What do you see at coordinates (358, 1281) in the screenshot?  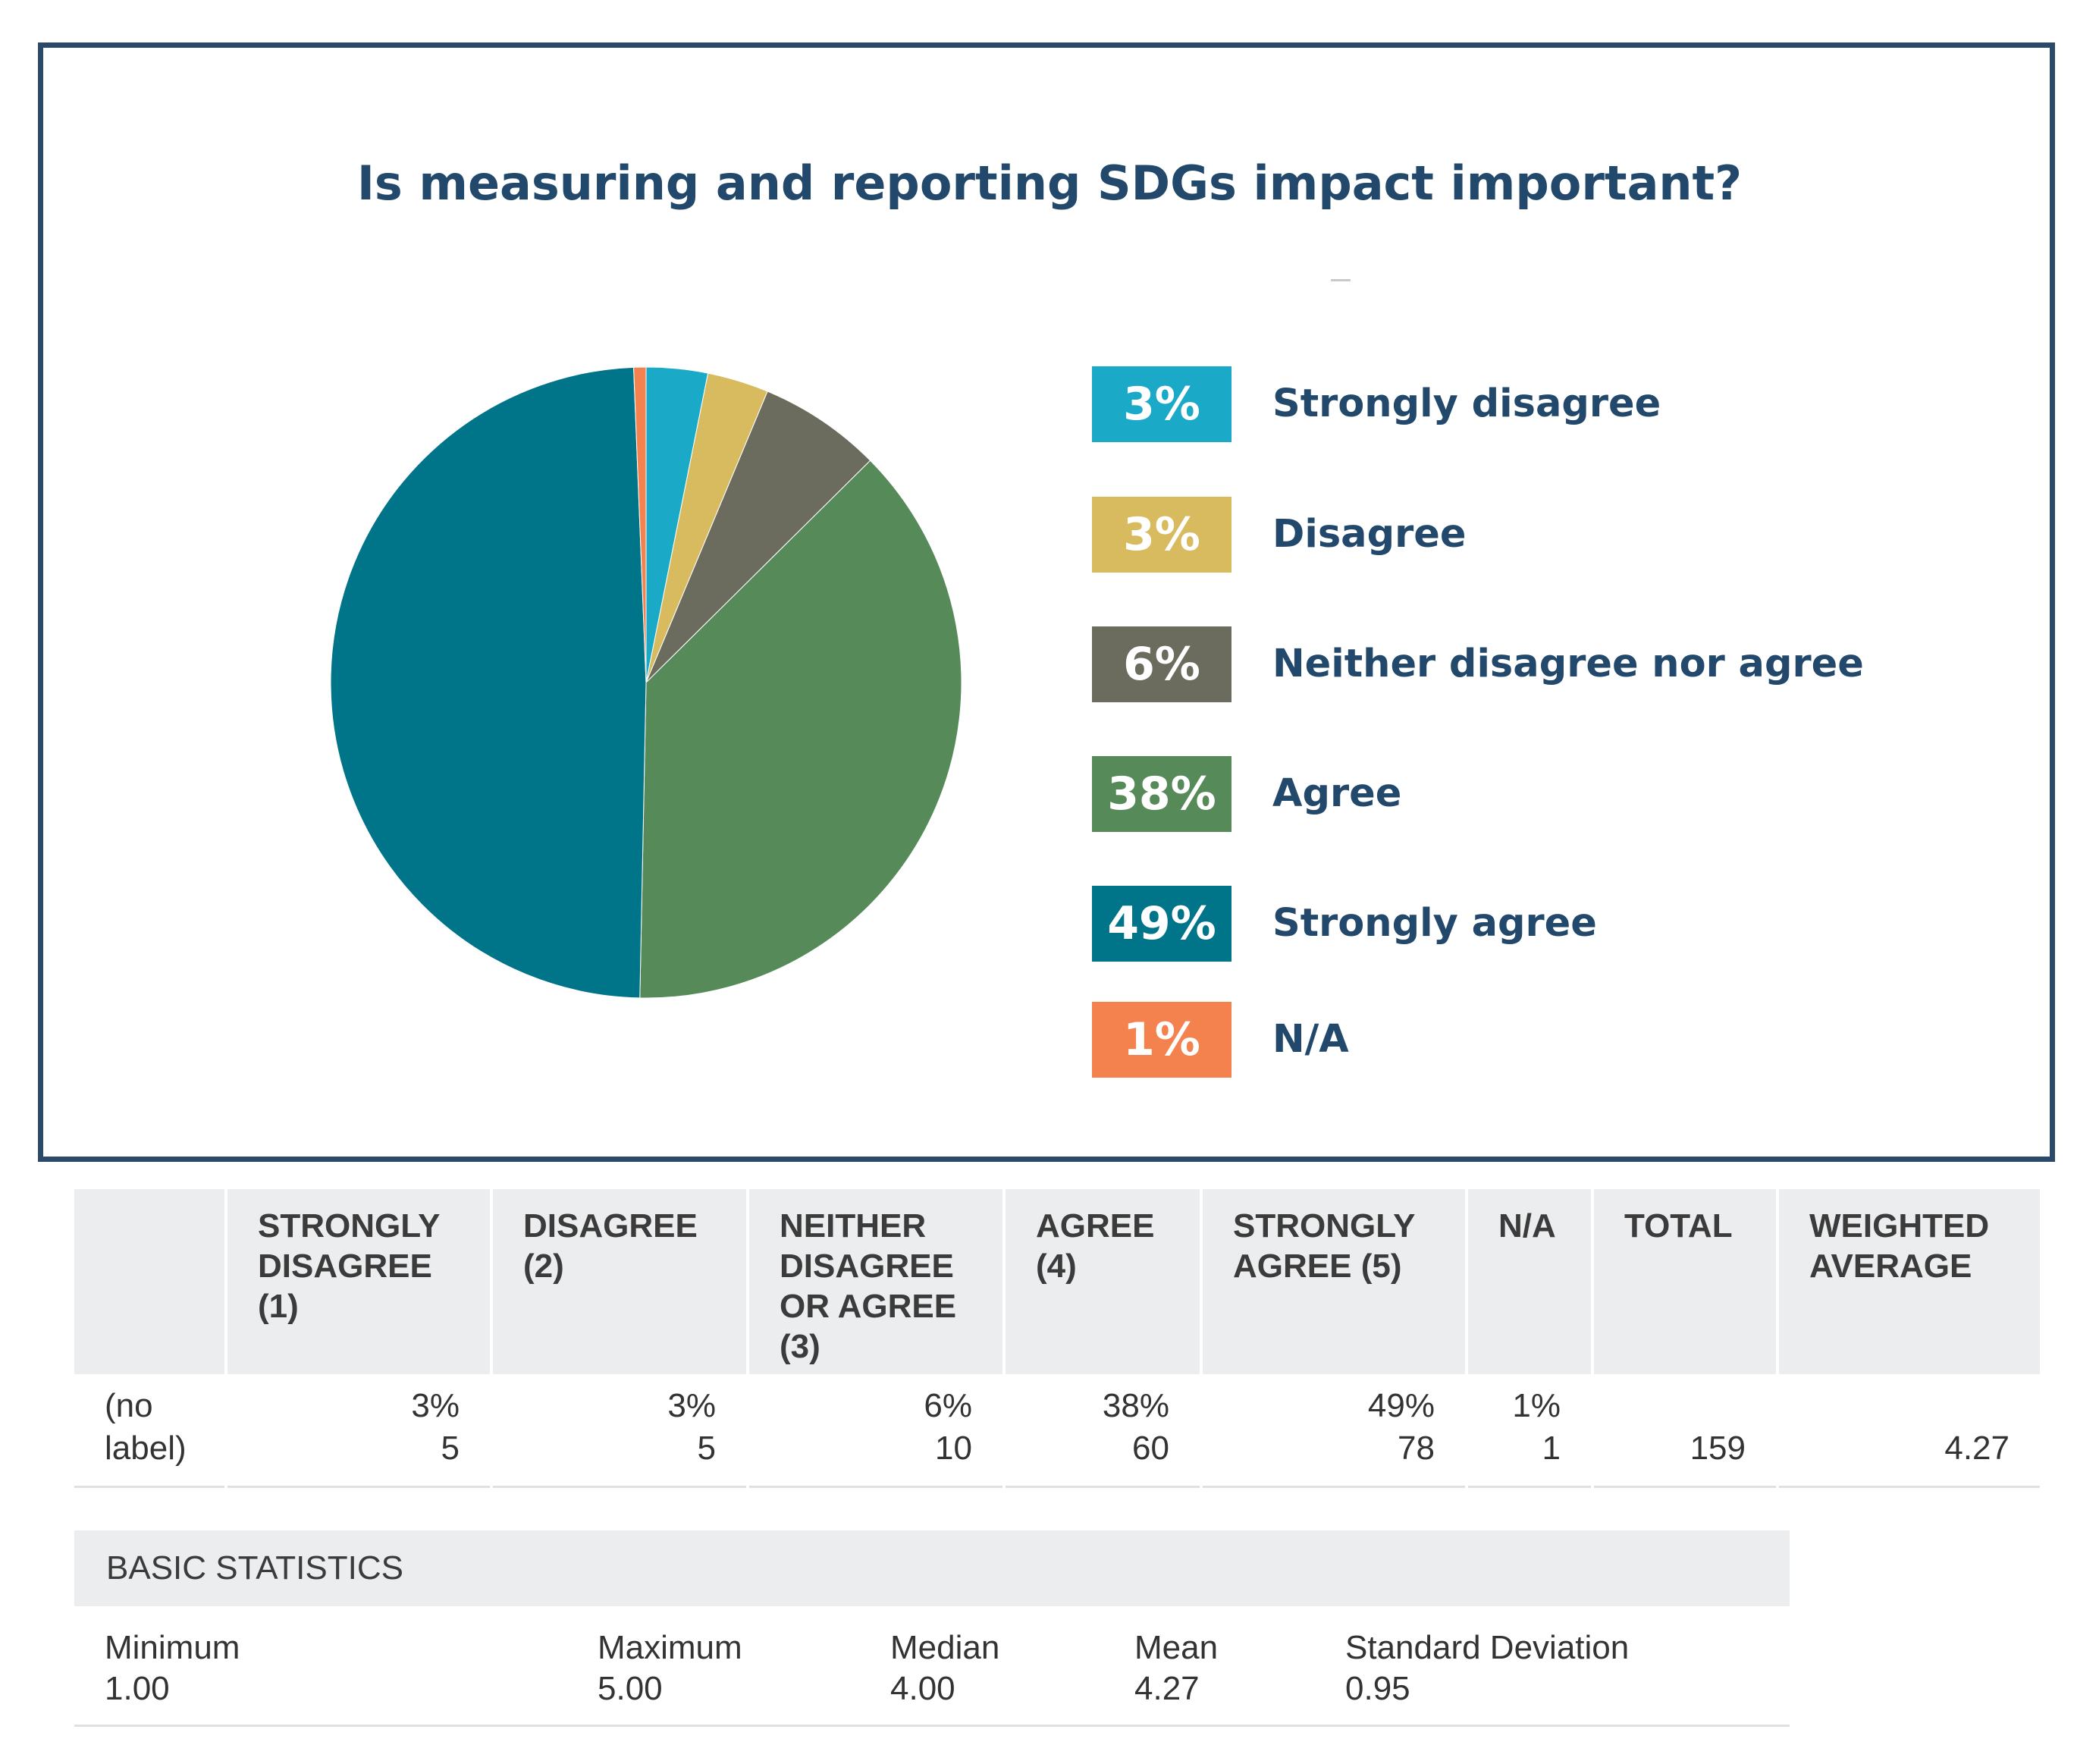 I see `column-header: STRONGLY DISAGREE (1)` at bounding box center [358, 1281].